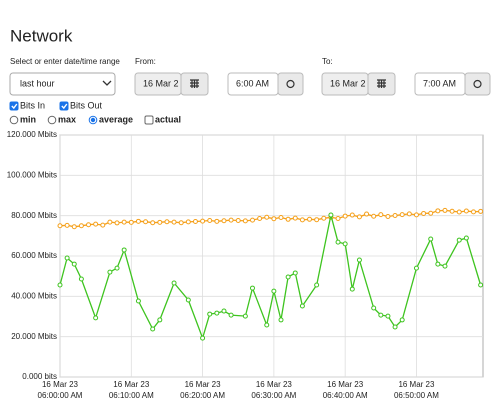 Image resolution: width=500 pixels, height=403 pixels. I want to click on y-tick-label: 20.000 Mbits, so click(34, 336).